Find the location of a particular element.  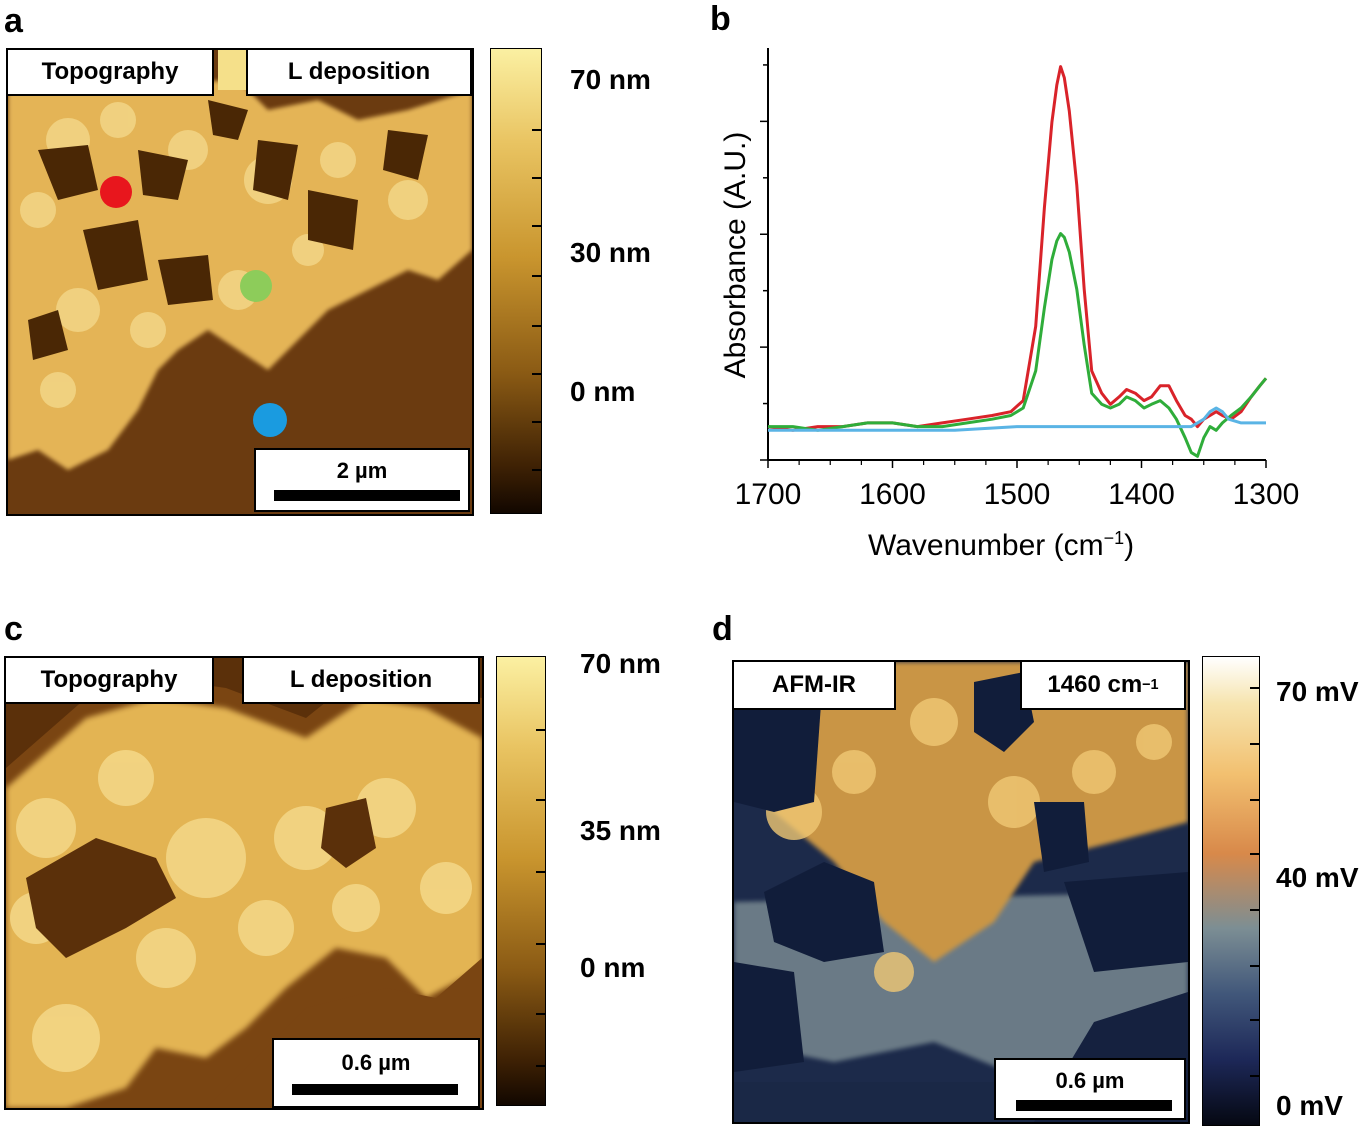

x-tick-label: 1500 is located at coordinates (1017, 494).